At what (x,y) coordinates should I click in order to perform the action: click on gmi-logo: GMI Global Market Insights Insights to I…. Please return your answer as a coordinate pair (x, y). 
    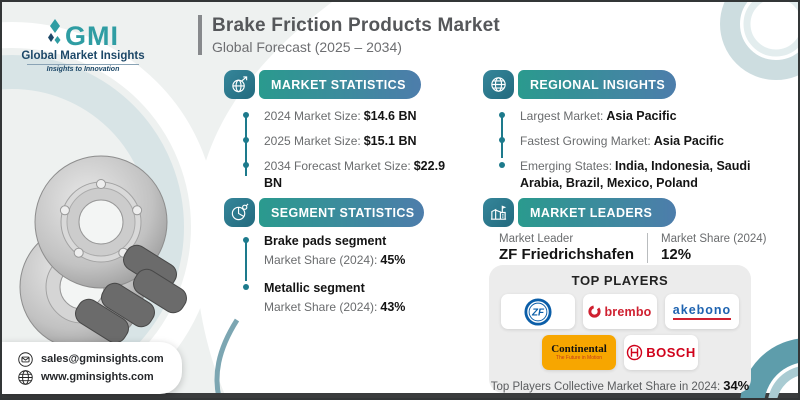
    Looking at the image, I should click on (83, 45).